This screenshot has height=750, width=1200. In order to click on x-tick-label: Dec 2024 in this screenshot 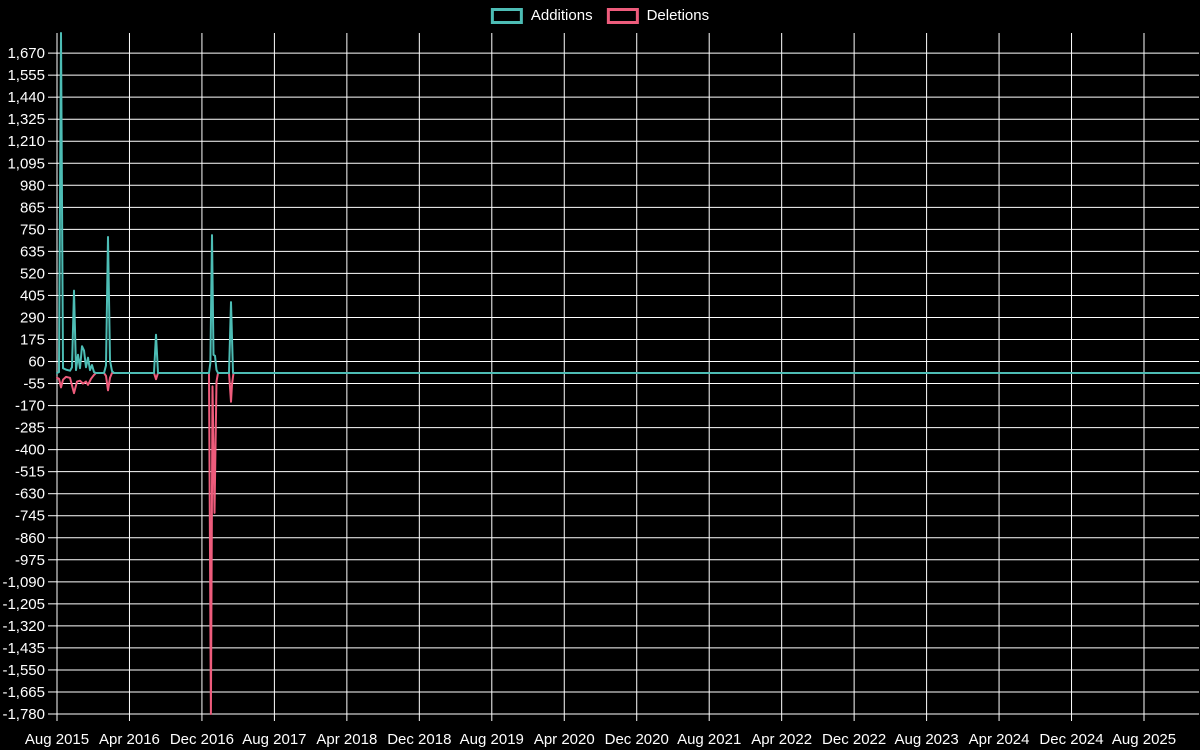, I will do `click(1071, 739)`.